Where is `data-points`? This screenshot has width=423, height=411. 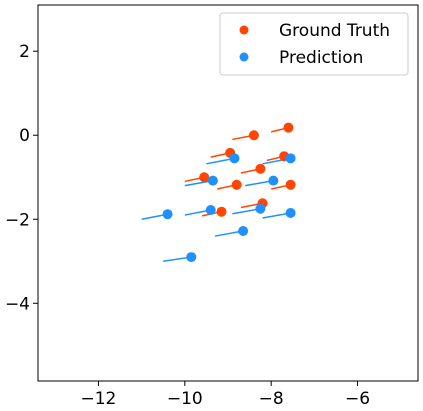
data-points is located at coordinates (229, 192).